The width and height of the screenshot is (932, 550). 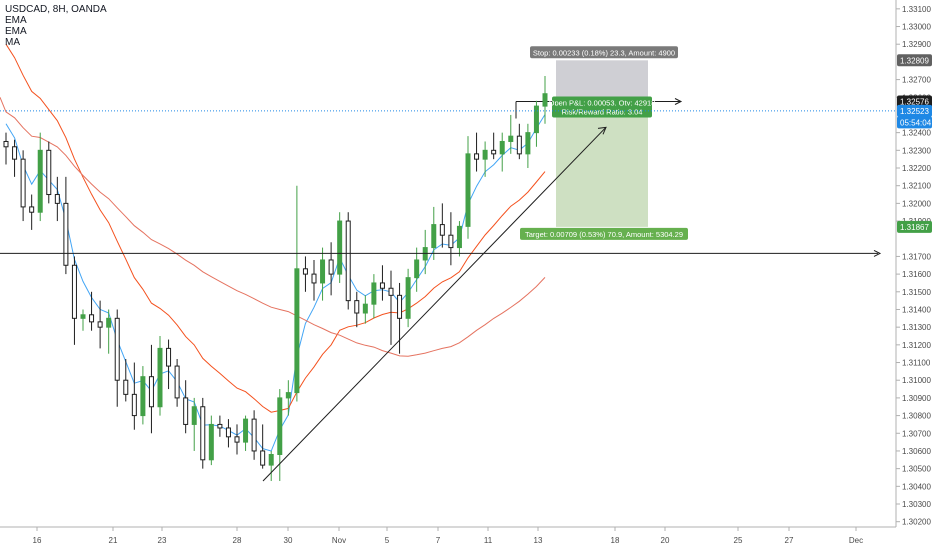 What do you see at coordinates (12, 42) in the screenshot?
I see `legend-ma: MA` at bounding box center [12, 42].